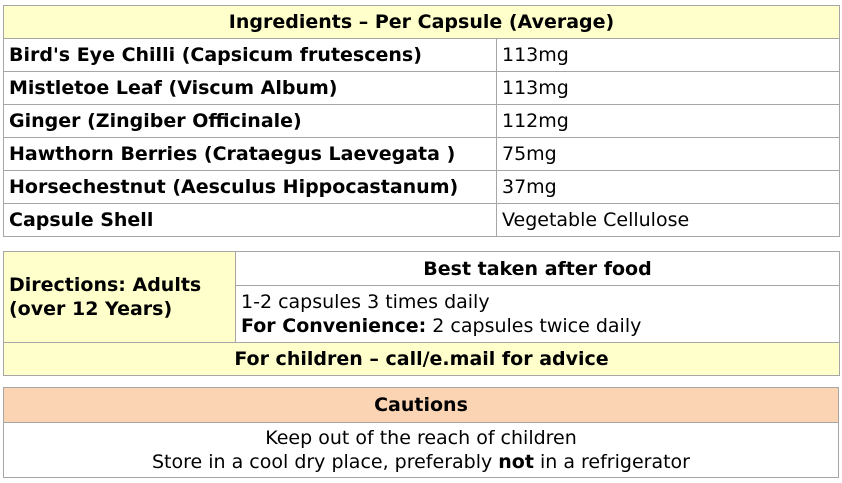 Image resolution: width=842 pixels, height=483 pixels. I want to click on dosage-text: 1-2 capsules 3 times daily, so click(365, 302).